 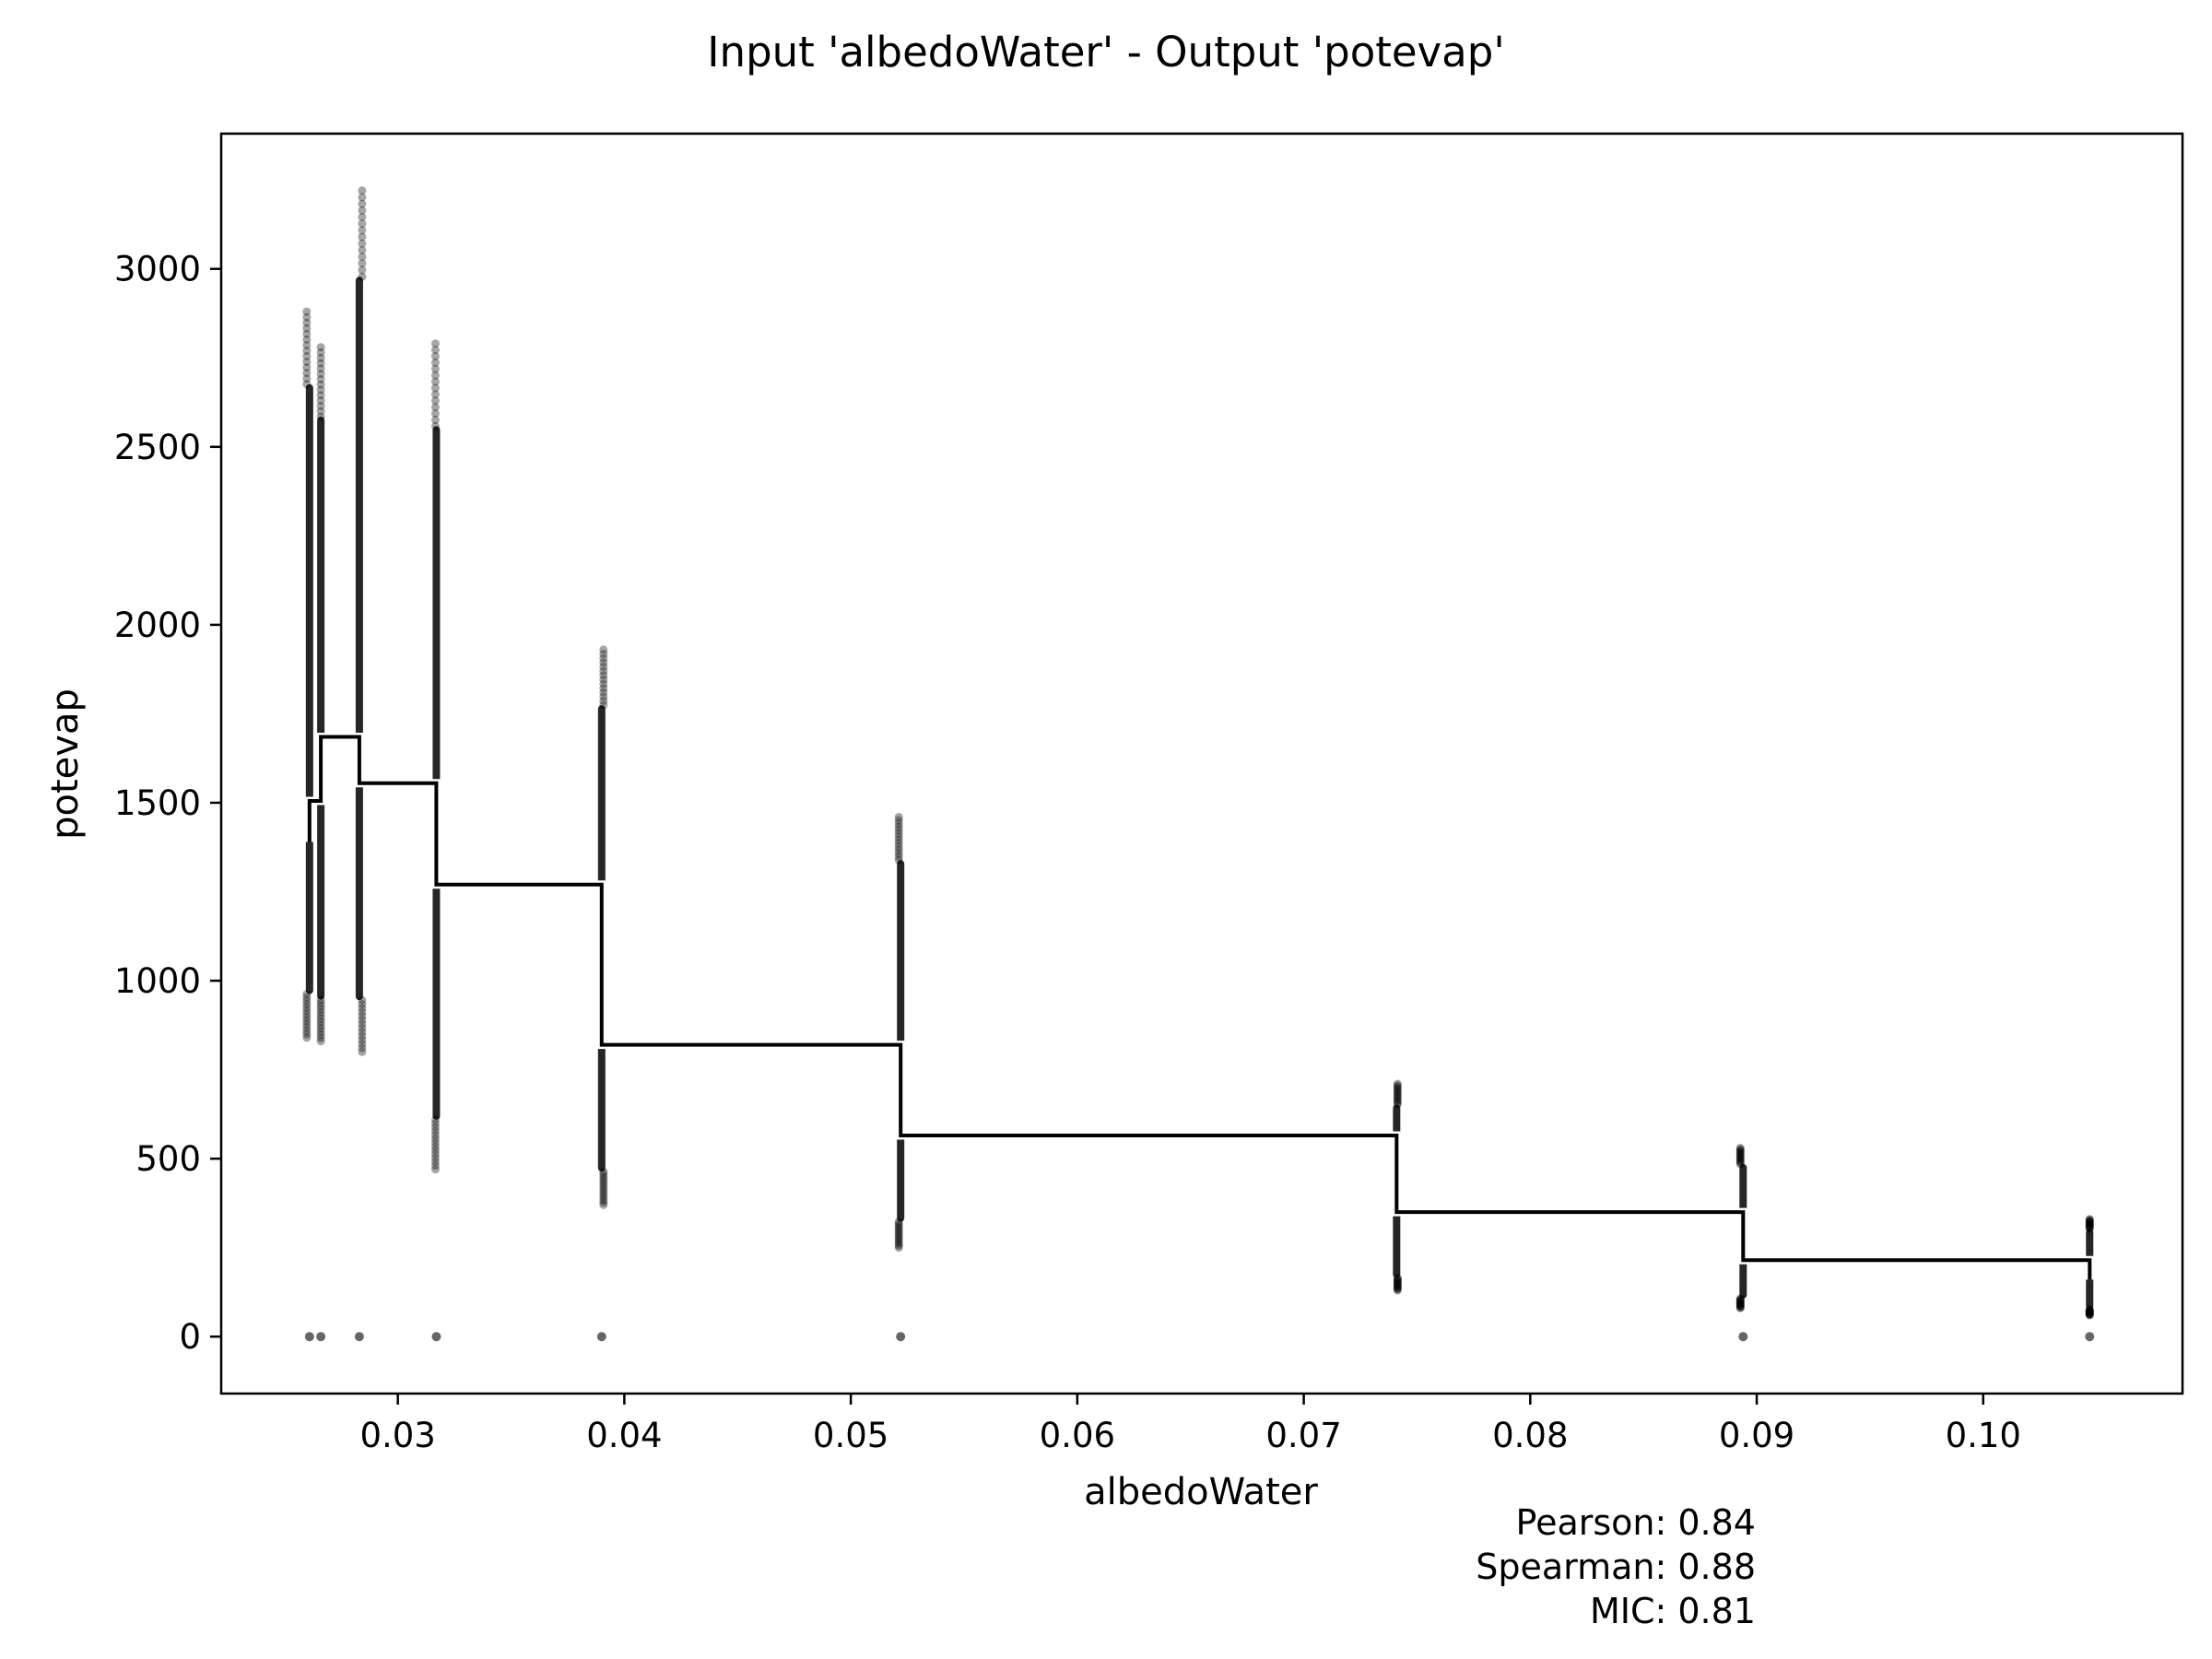 What do you see at coordinates (321, 708) in the screenshot?
I see `scatter-band` at bounding box center [321, 708].